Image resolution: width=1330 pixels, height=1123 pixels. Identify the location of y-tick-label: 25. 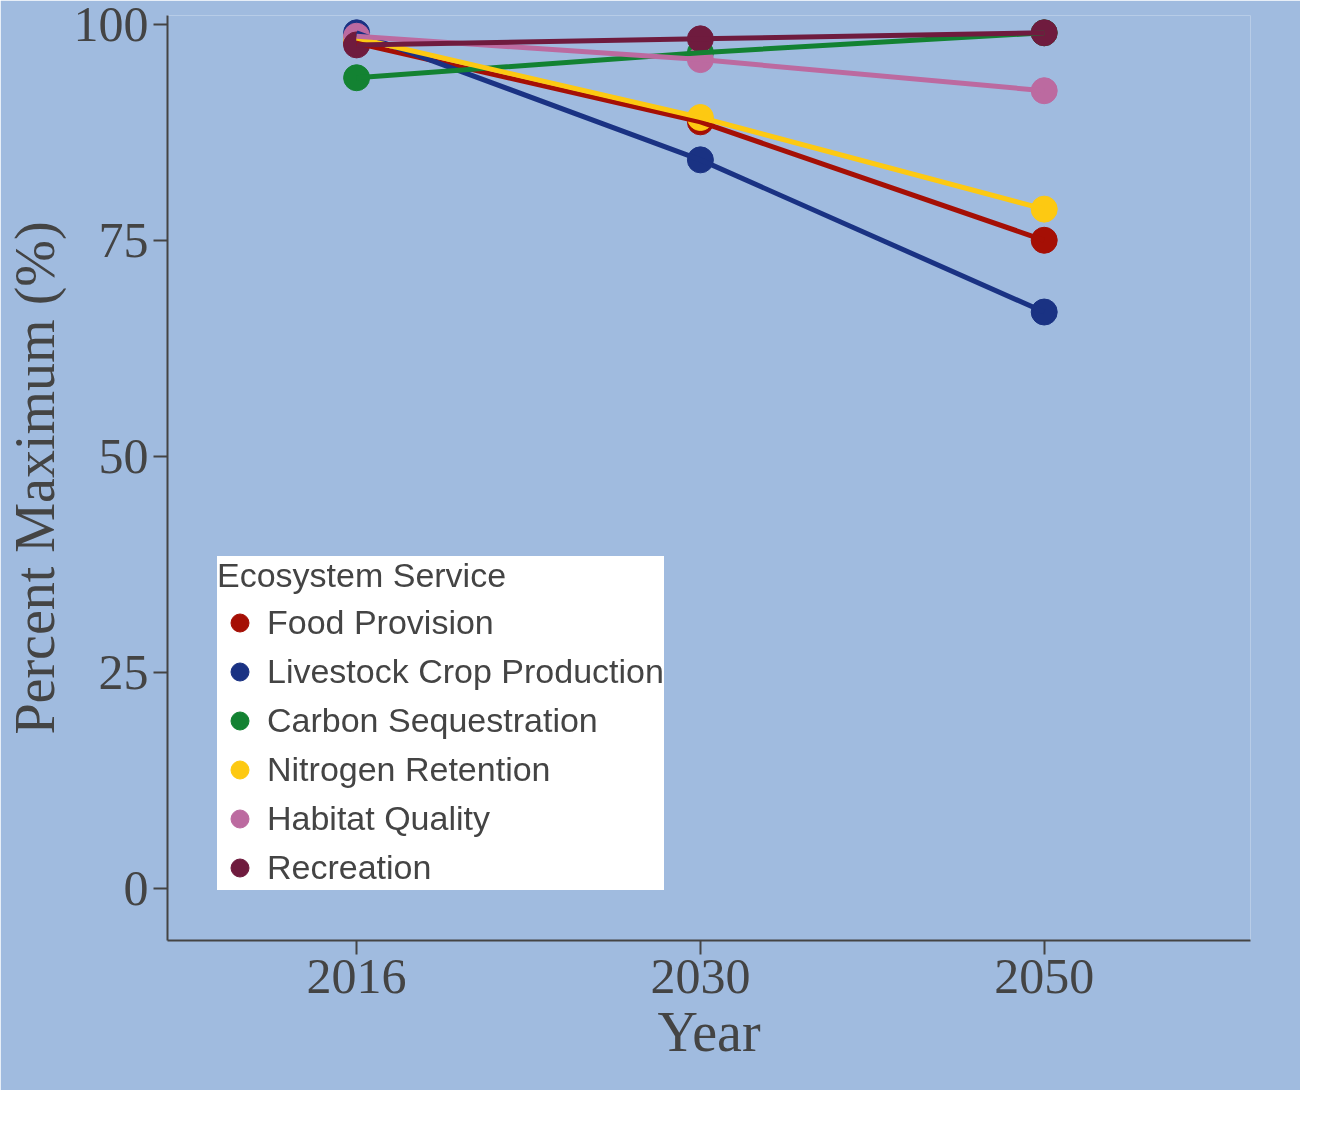
(123, 672).